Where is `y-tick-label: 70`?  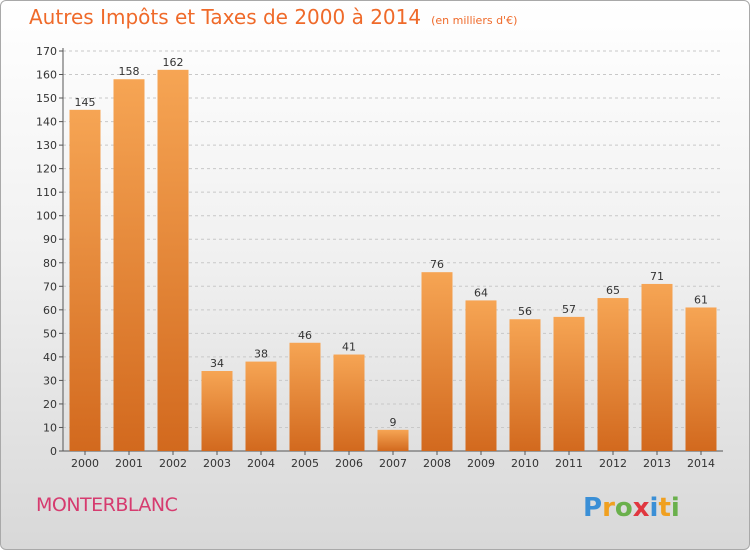
y-tick-label: 70 is located at coordinates (50, 286).